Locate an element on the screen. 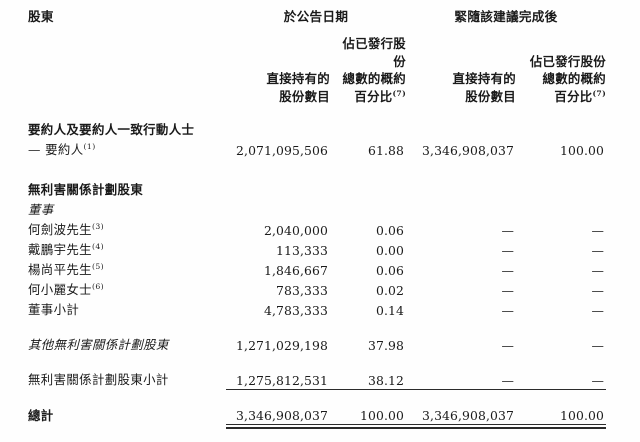 This screenshot has height=442, width=640. header-col4-footnote: (7) is located at coordinates (599, 93).